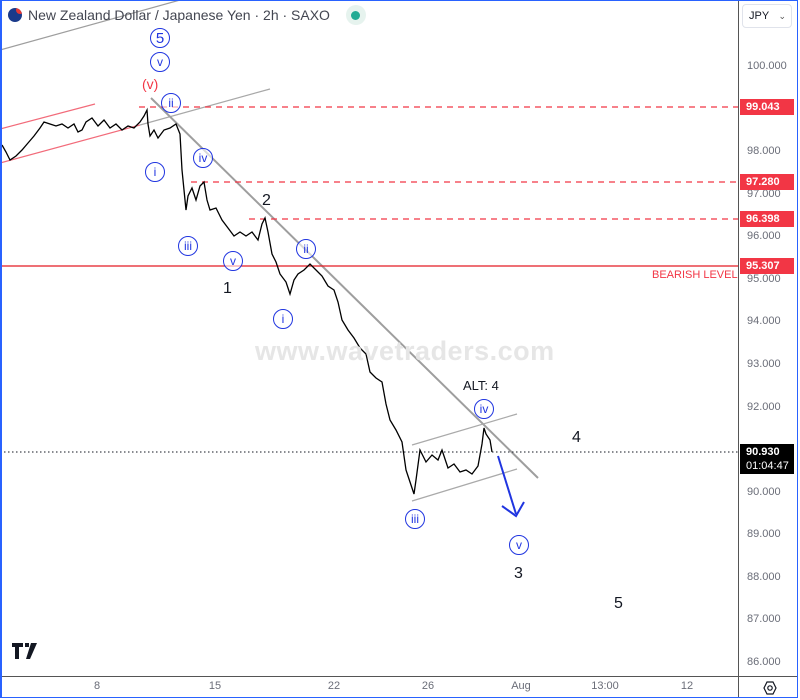 Image resolution: width=800 pixels, height=700 pixels. What do you see at coordinates (764, 194) in the screenshot?
I see `y-tick: 97.000` at bounding box center [764, 194].